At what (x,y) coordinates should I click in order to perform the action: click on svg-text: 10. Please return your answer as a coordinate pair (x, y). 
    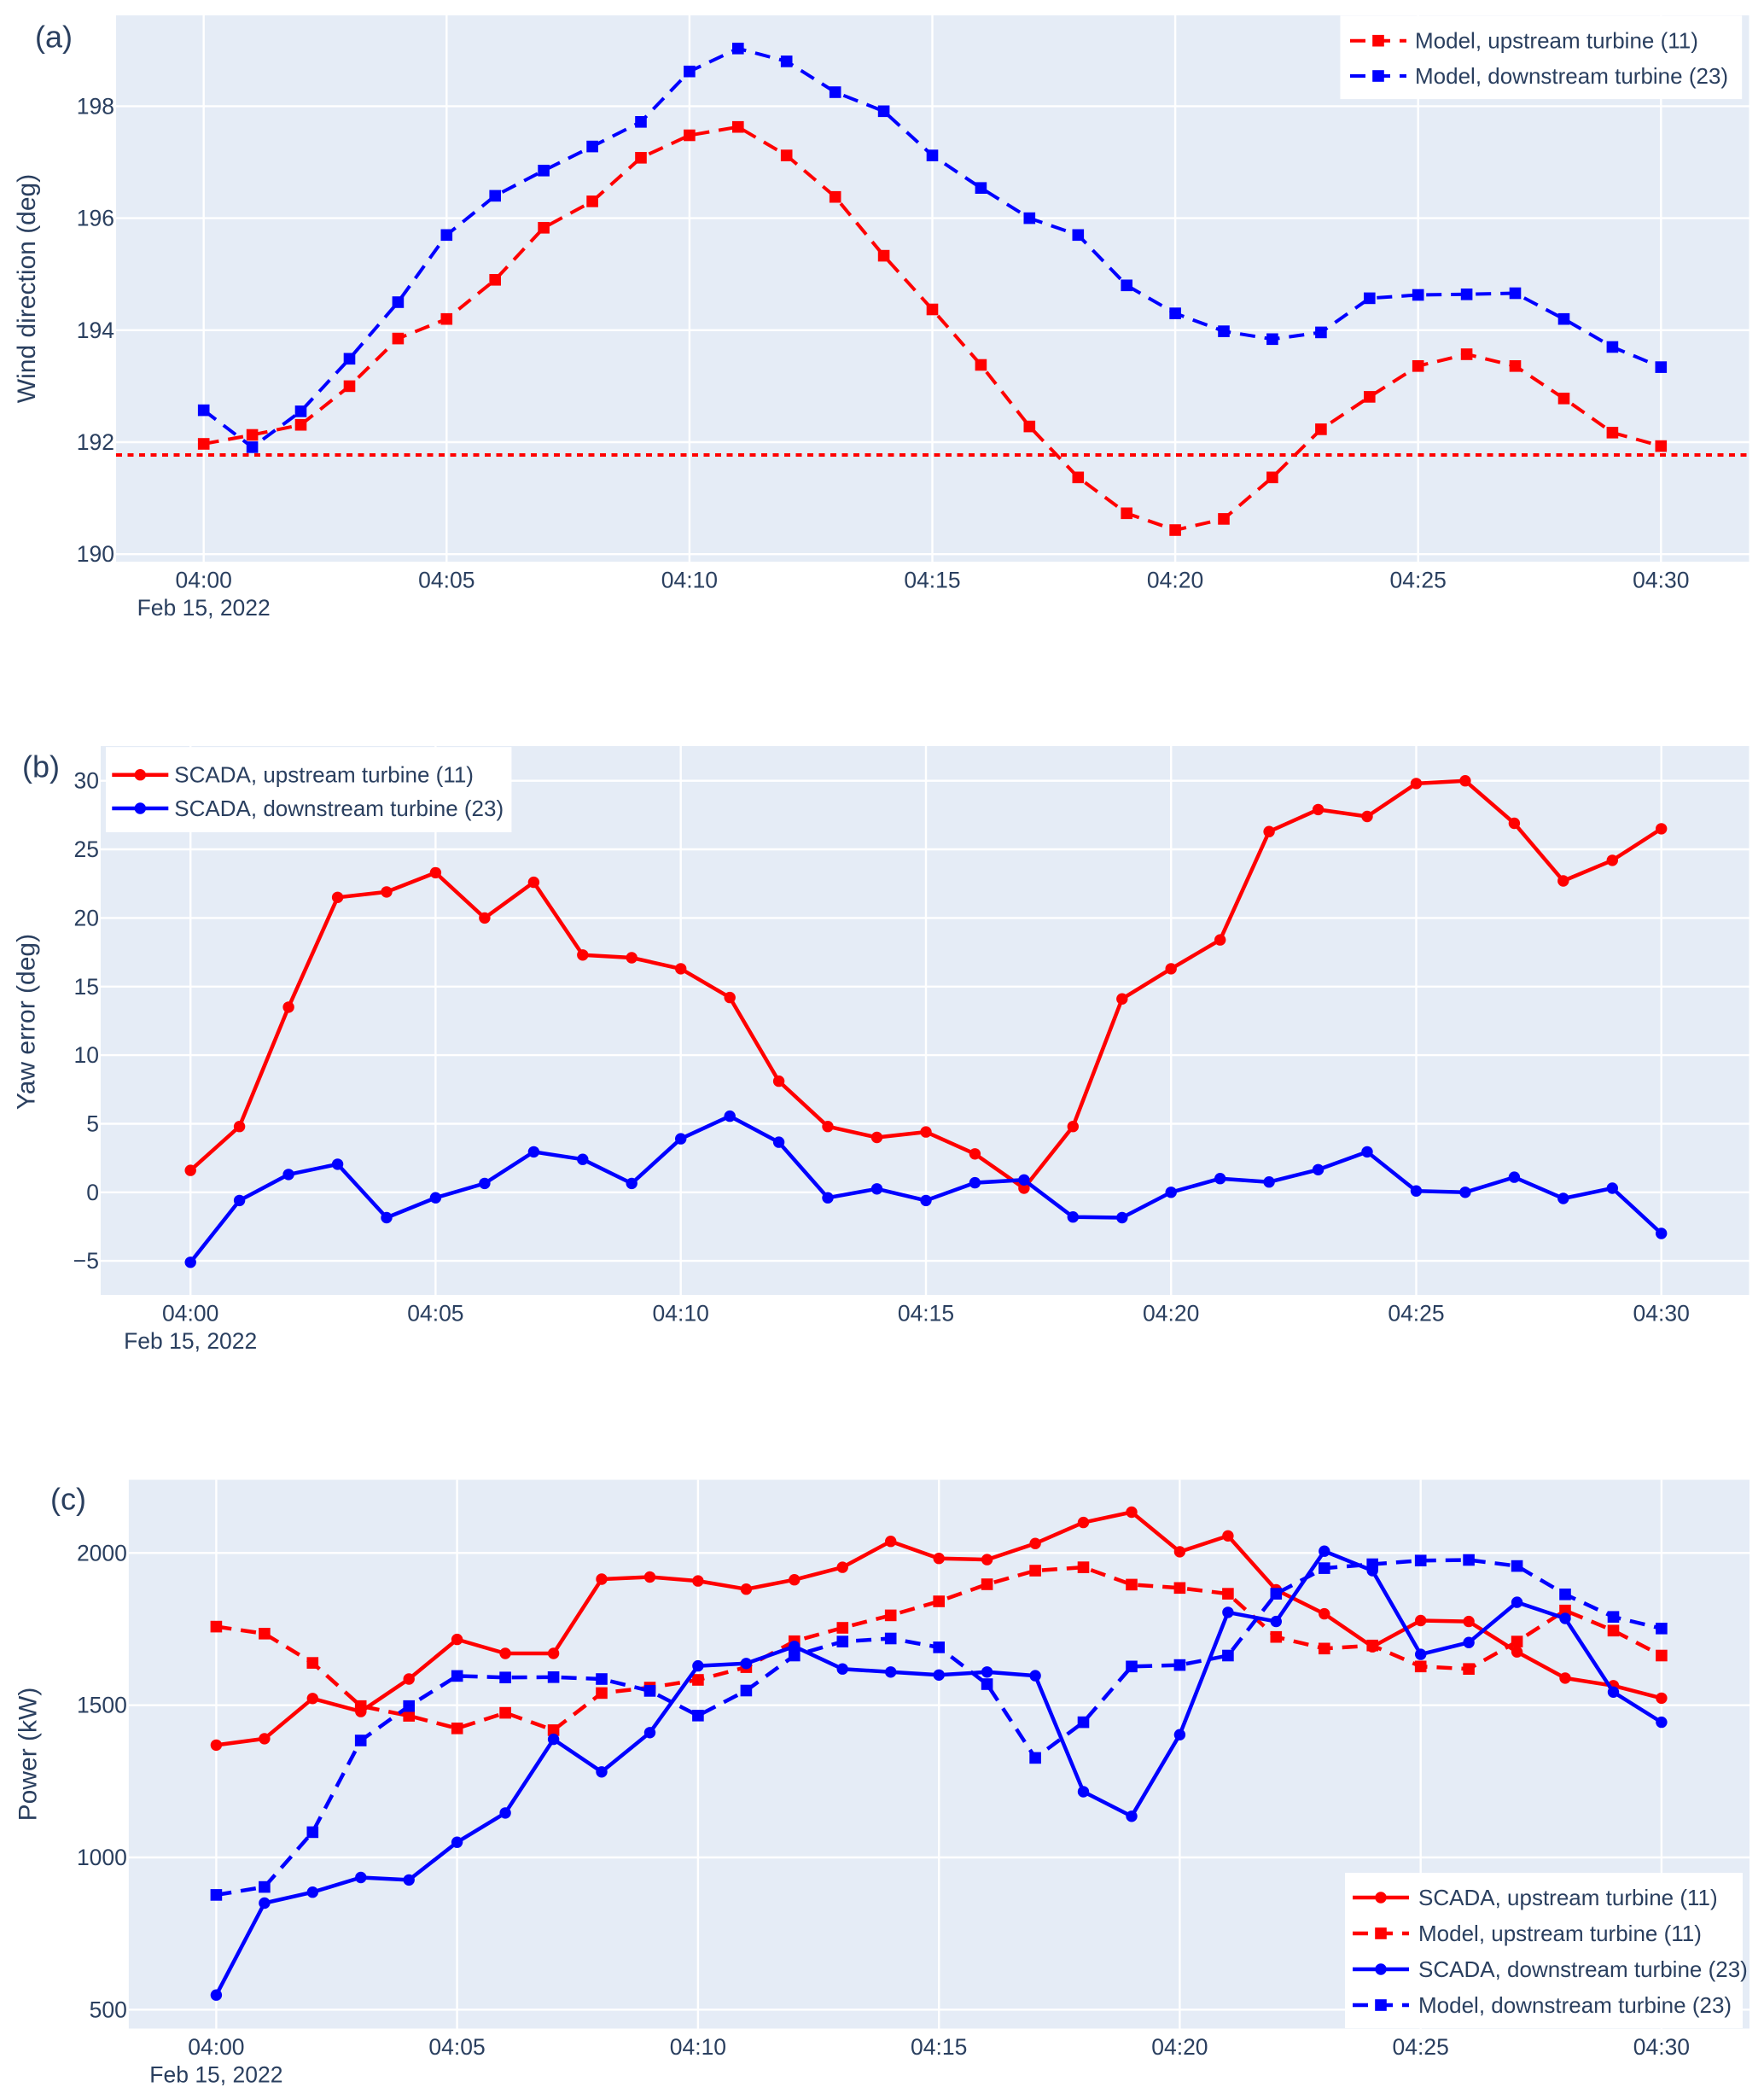
    Looking at the image, I should click on (87, 1055).